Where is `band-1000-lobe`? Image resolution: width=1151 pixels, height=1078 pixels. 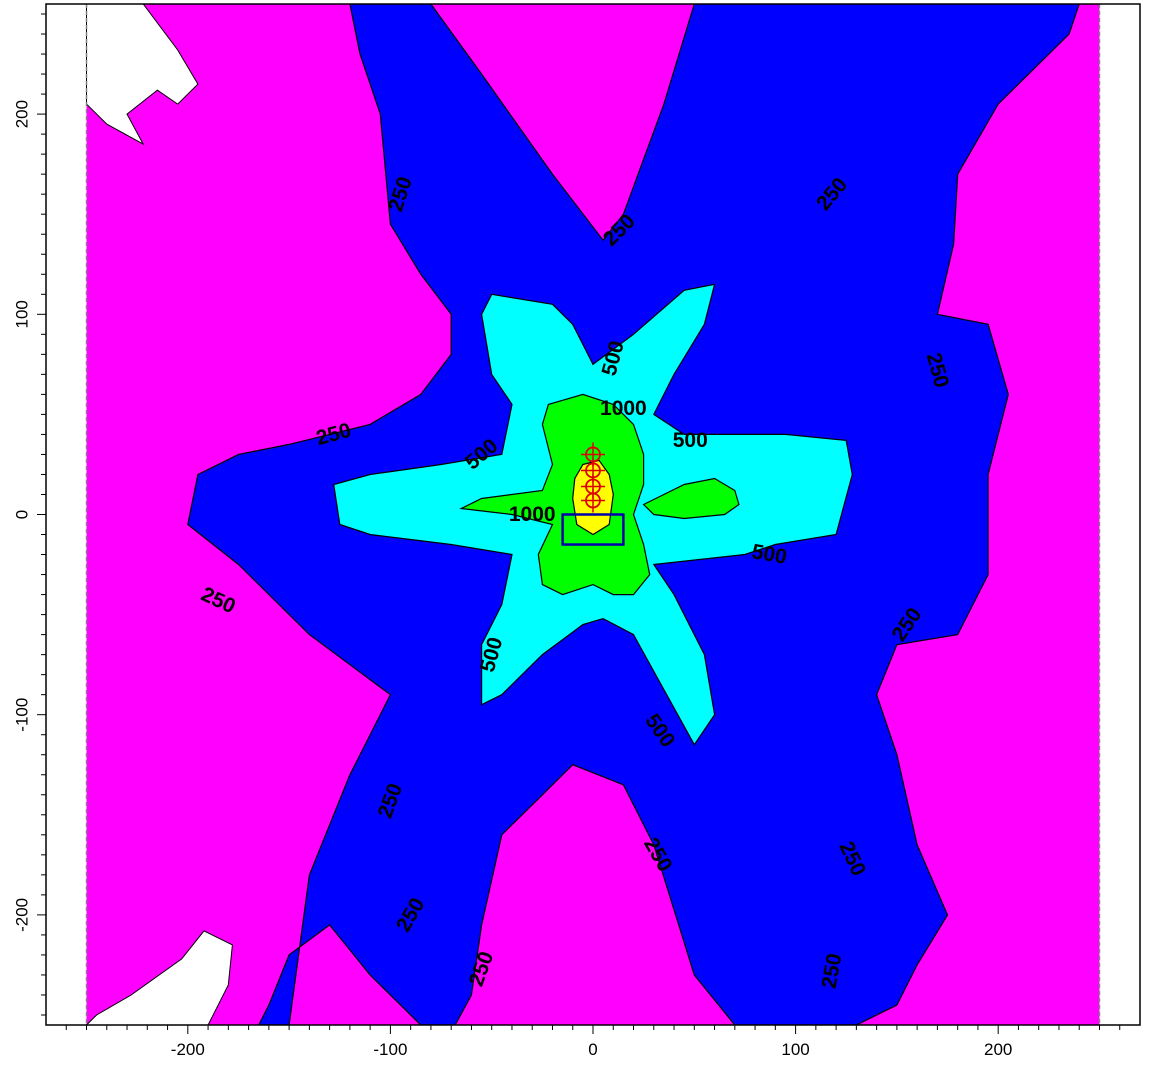
band-1000-lobe is located at coordinates (691, 498).